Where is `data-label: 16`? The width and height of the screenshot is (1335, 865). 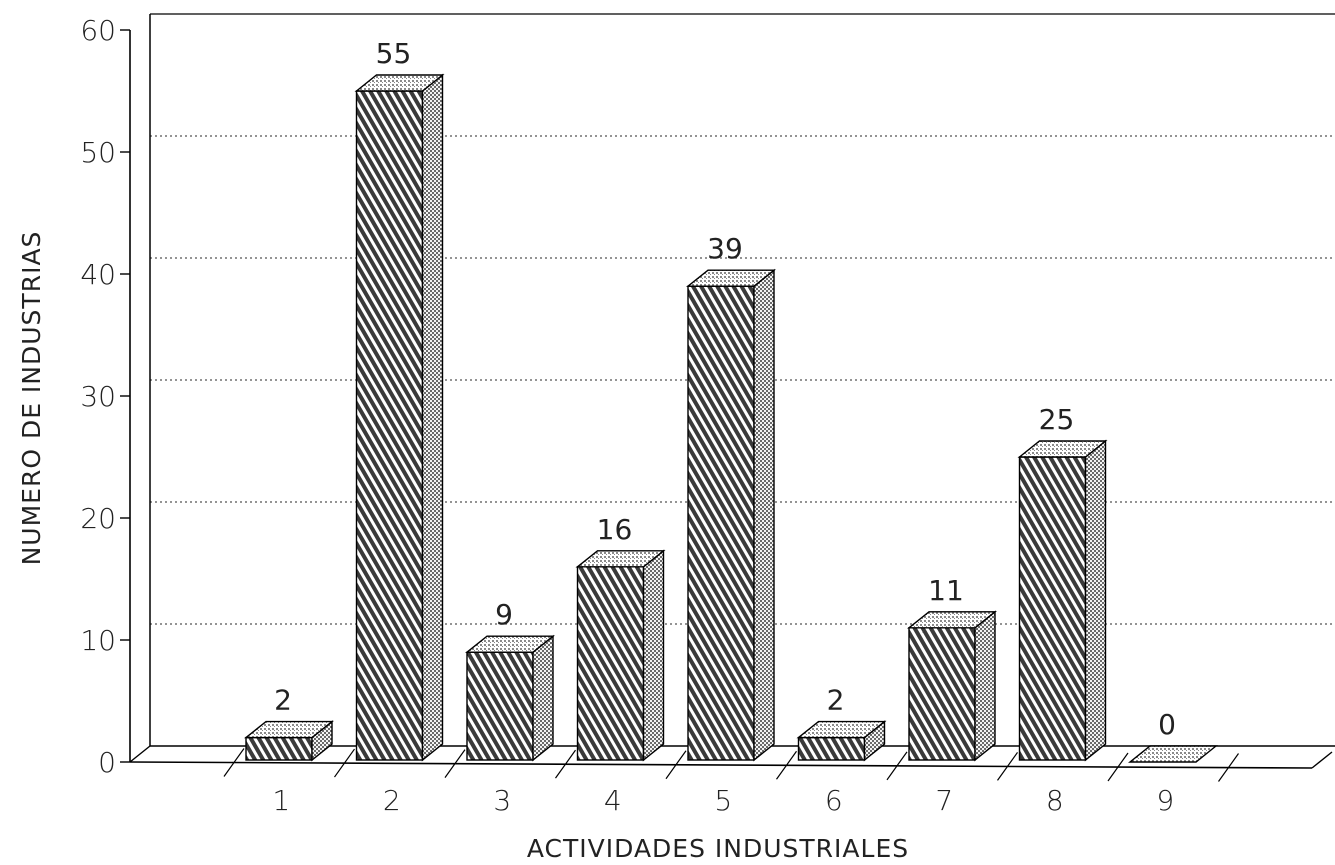 data-label: 16 is located at coordinates (615, 529).